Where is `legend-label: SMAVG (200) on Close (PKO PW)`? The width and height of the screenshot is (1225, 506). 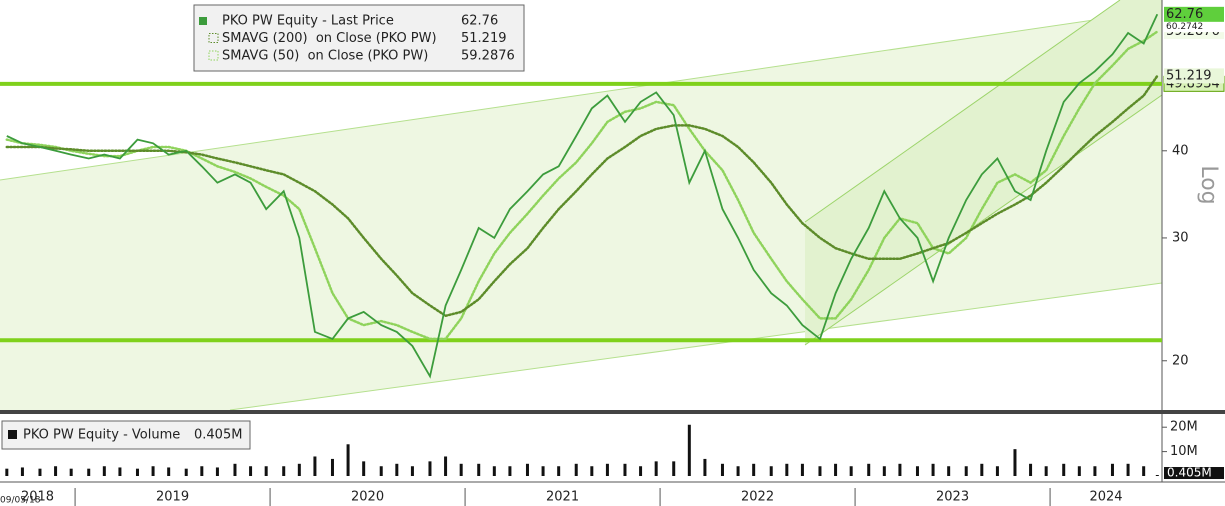
legend-label: SMAVG (200) on Close (PKO PW) is located at coordinates (329, 38).